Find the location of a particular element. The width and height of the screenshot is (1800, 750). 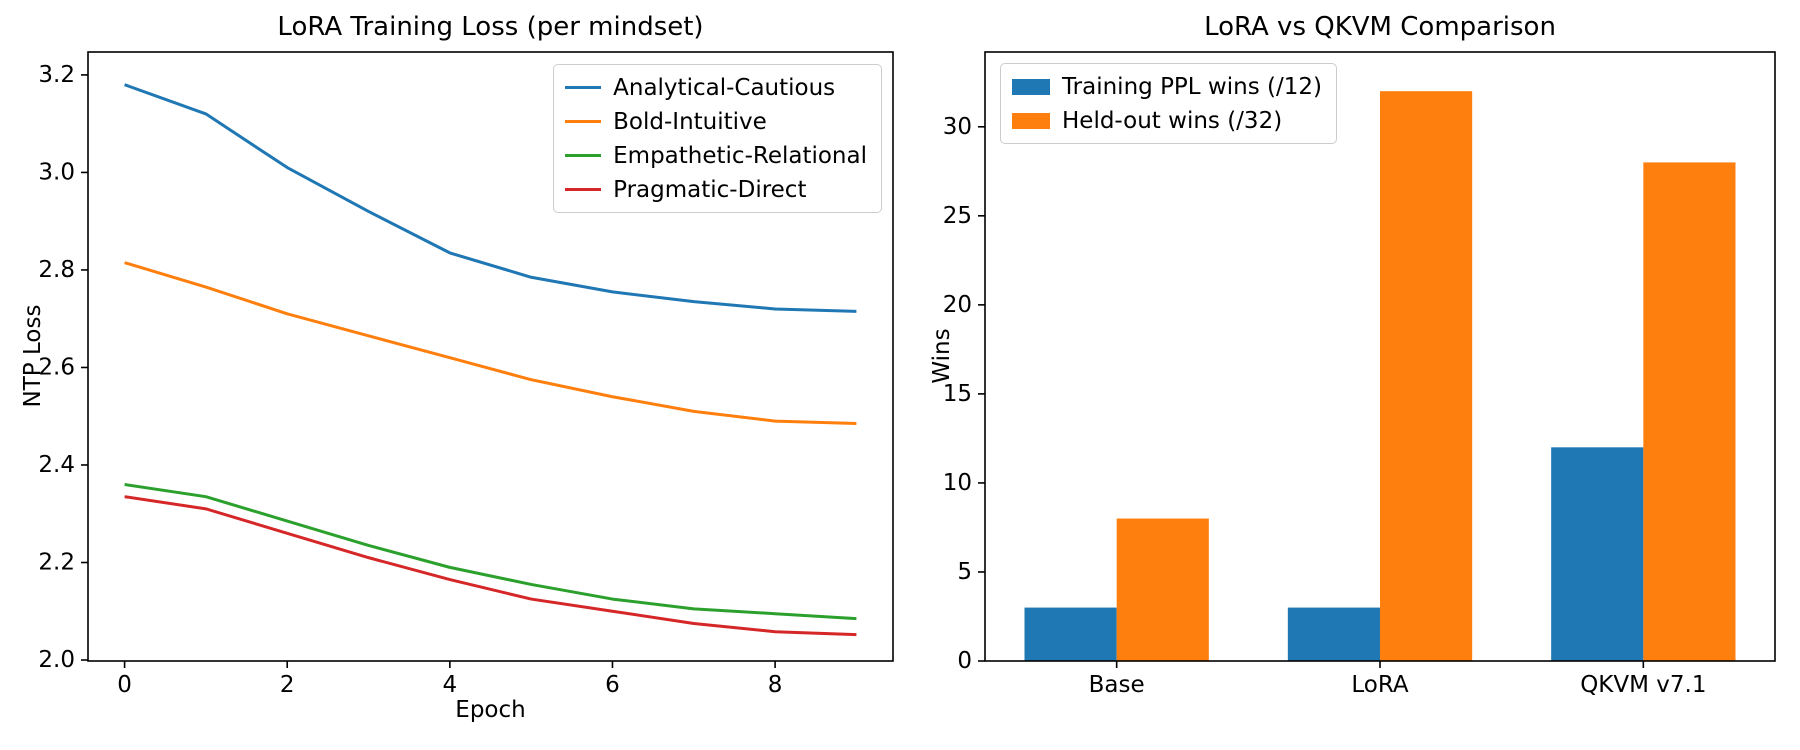

legend-label: Held-out wins (/32) is located at coordinates (1172, 120).